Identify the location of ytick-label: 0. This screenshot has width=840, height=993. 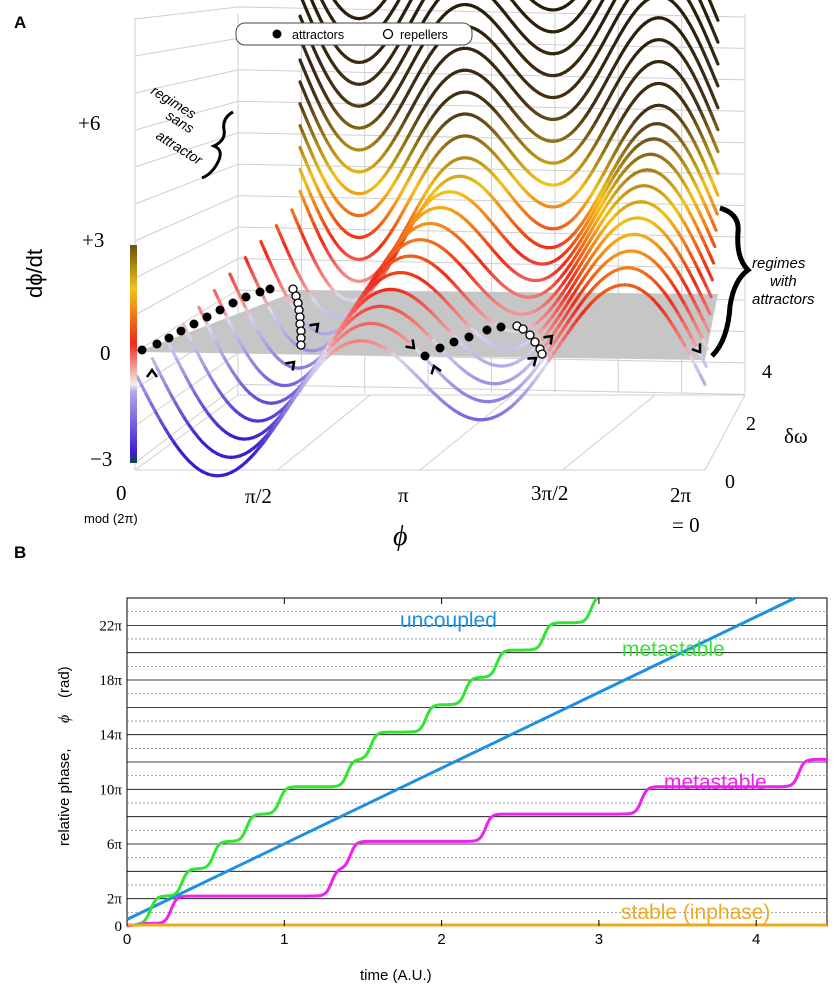
(119, 927).